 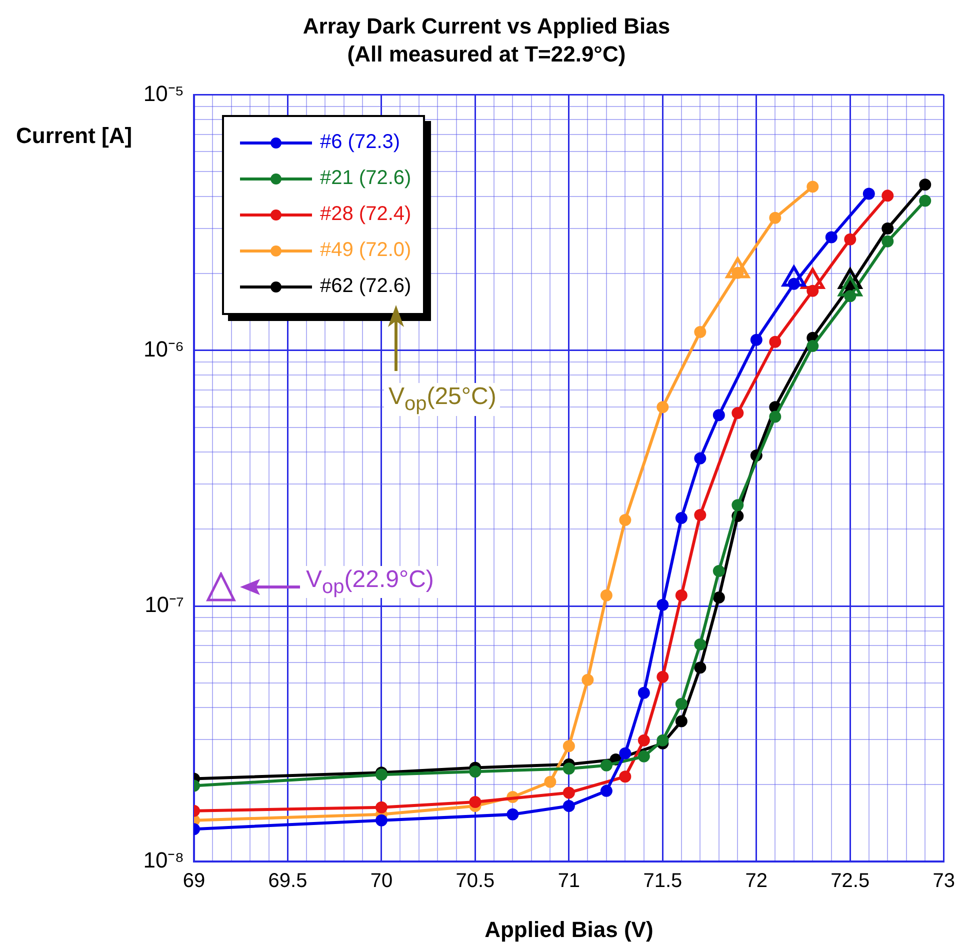 What do you see at coordinates (74, 135) in the screenshot?
I see `y-axis-title: Current [A]` at bounding box center [74, 135].